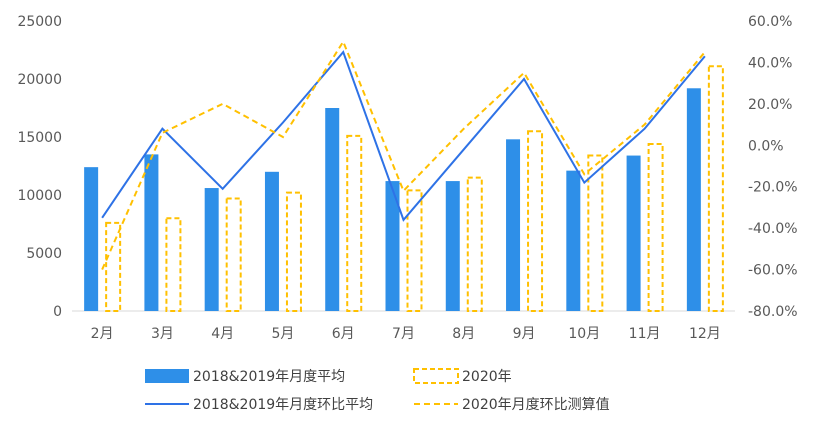  Describe the element at coordinates (645, 334) in the screenshot. I see `x-tick-label: 11月` at that location.